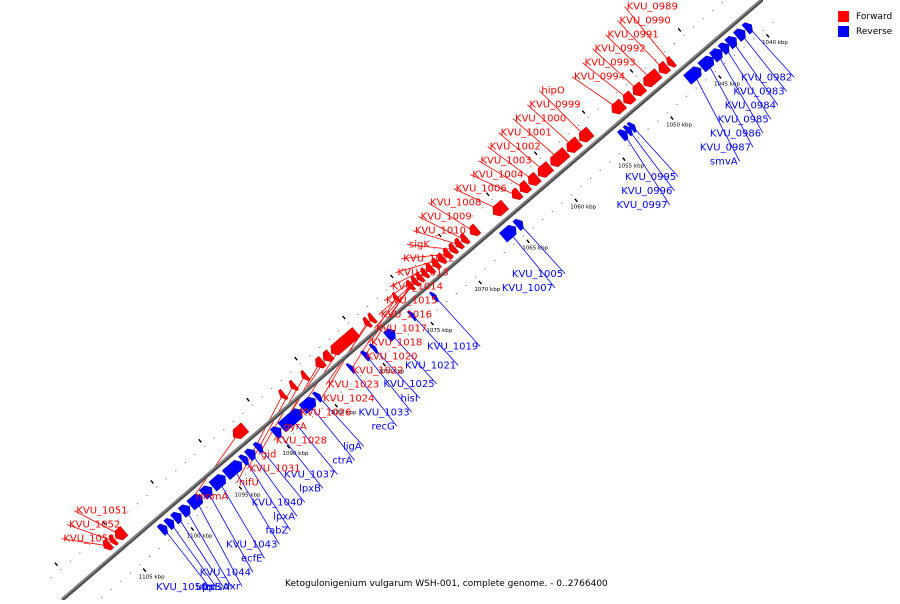 This screenshot has width=900, height=604. Describe the element at coordinates (452, 347) in the screenshot. I see `gene-label: KVU_1019` at that location.